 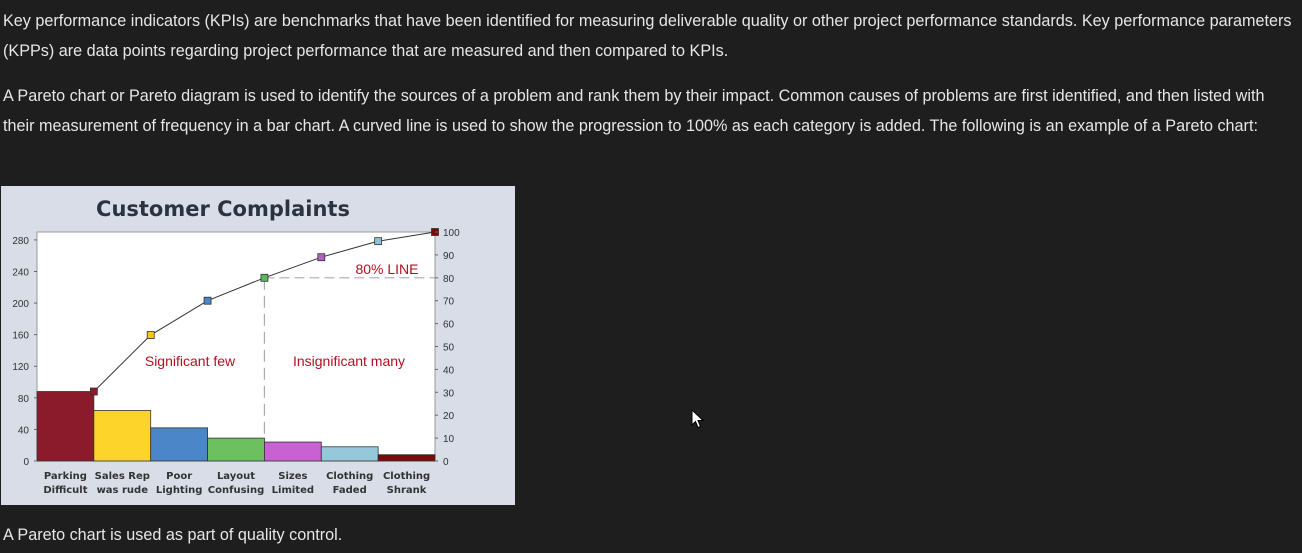 What do you see at coordinates (123, 490) in the screenshot?
I see `category-label: was rude` at bounding box center [123, 490].